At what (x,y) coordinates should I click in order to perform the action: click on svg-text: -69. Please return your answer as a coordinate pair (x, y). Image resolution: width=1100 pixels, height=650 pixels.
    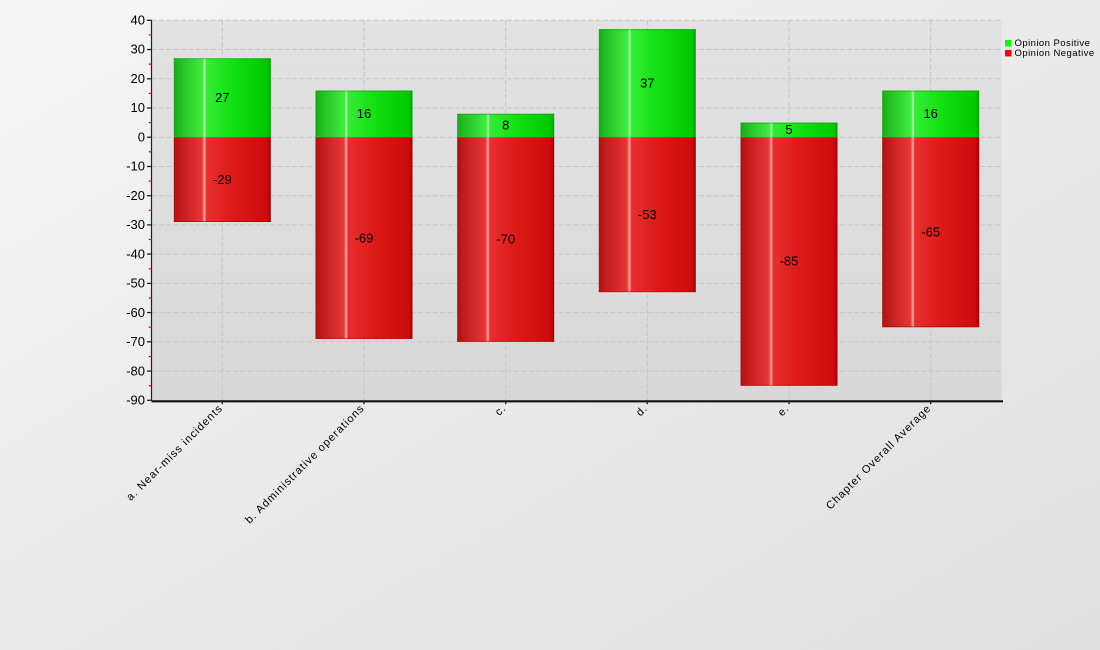
    Looking at the image, I should click on (364, 237).